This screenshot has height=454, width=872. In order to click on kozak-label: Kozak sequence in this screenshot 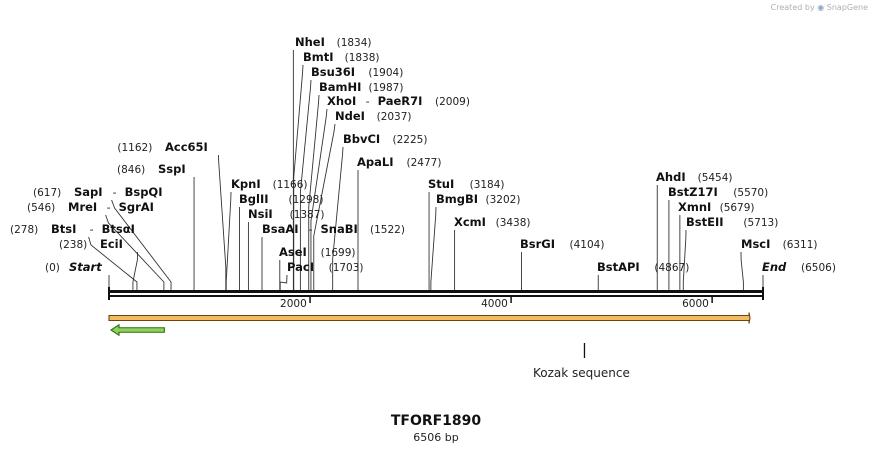, I will do `click(581, 373)`.